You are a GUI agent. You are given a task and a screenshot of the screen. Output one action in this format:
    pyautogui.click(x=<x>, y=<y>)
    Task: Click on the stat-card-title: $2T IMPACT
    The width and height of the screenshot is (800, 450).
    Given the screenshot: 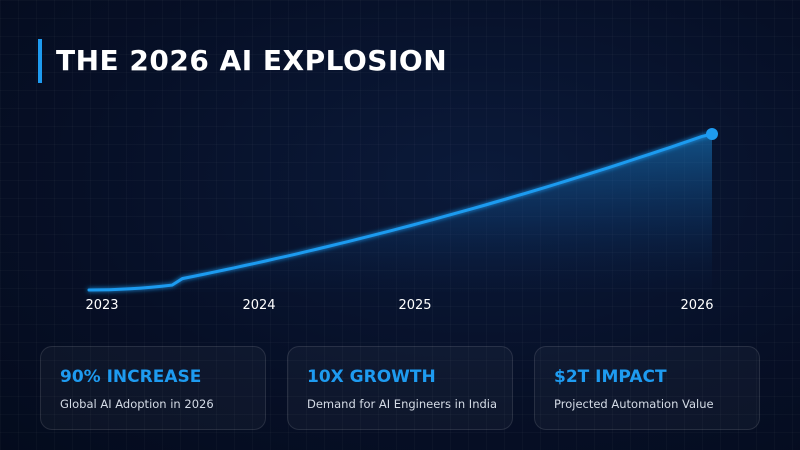 What is the action you would take?
    pyautogui.click(x=610, y=377)
    